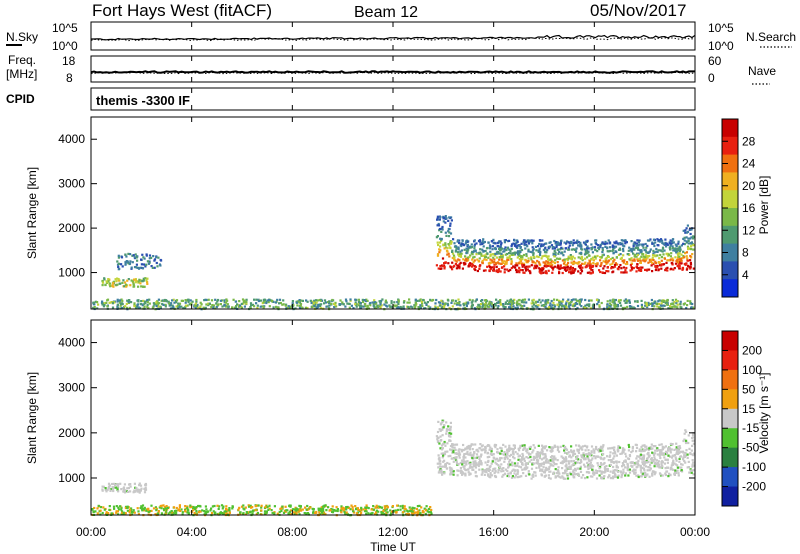 This screenshot has height=554, width=800. I want to click on colorbar-tick-label: 200, so click(752, 350).